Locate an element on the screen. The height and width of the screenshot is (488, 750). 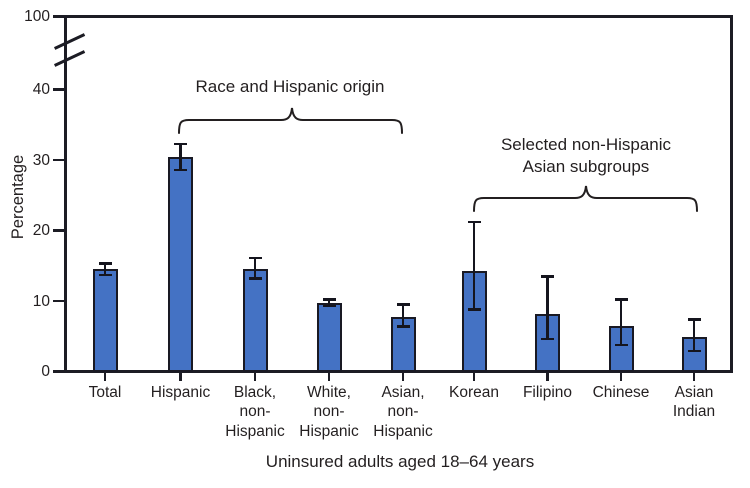
error-cap-top-asian-non-hispanic is located at coordinates (403, 304).